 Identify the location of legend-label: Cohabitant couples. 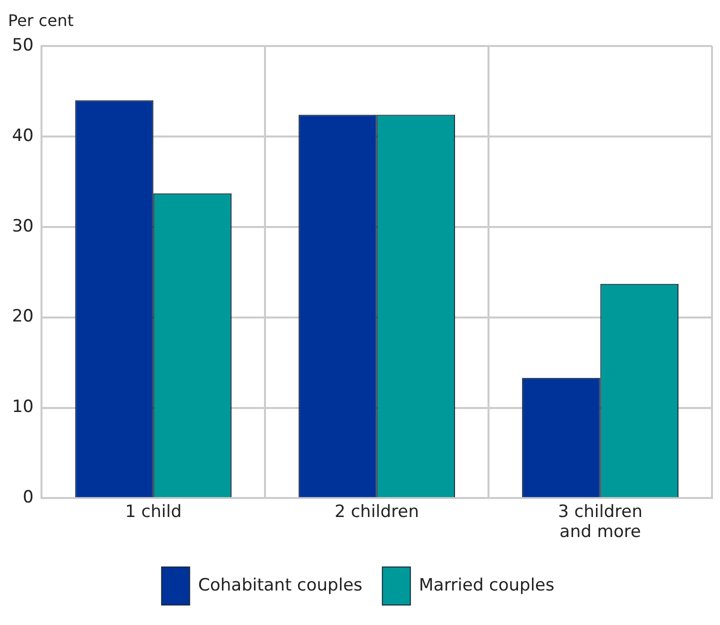
(280, 585).